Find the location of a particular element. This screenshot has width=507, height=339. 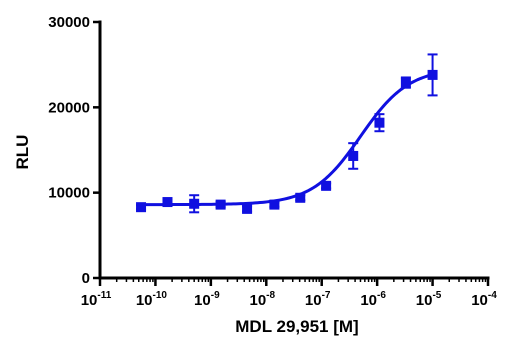

y-axis-title: RLU is located at coordinates (22, 152).